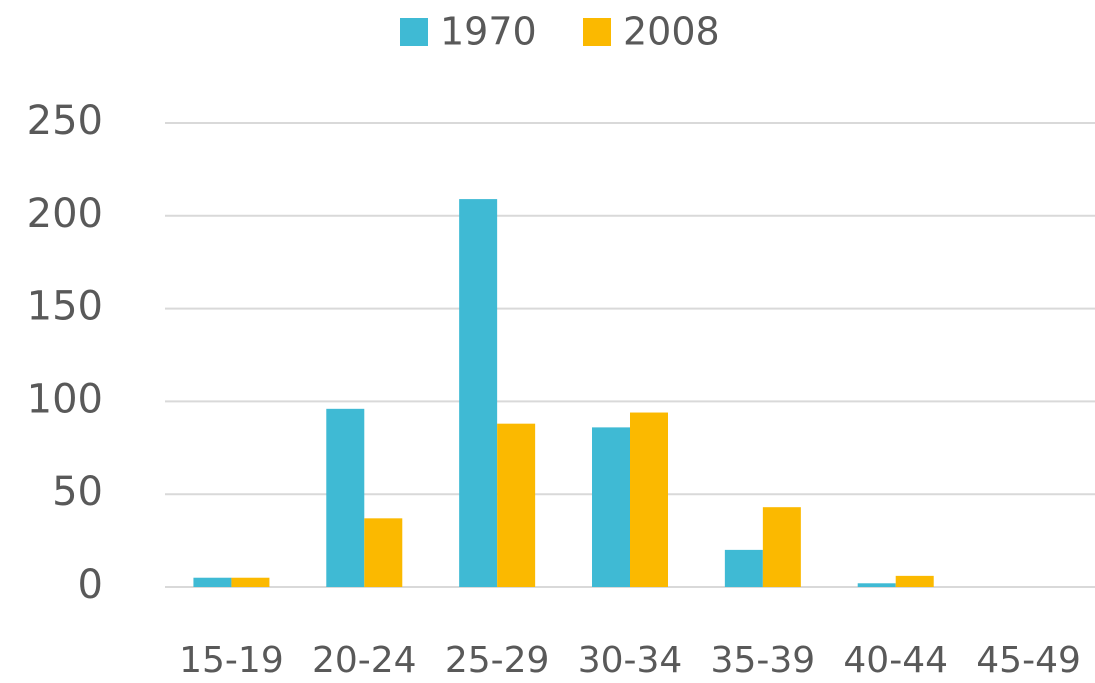  Describe the element at coordinates (65, 307) in the screenshot. I see `y-tick-label: 150` at that location.